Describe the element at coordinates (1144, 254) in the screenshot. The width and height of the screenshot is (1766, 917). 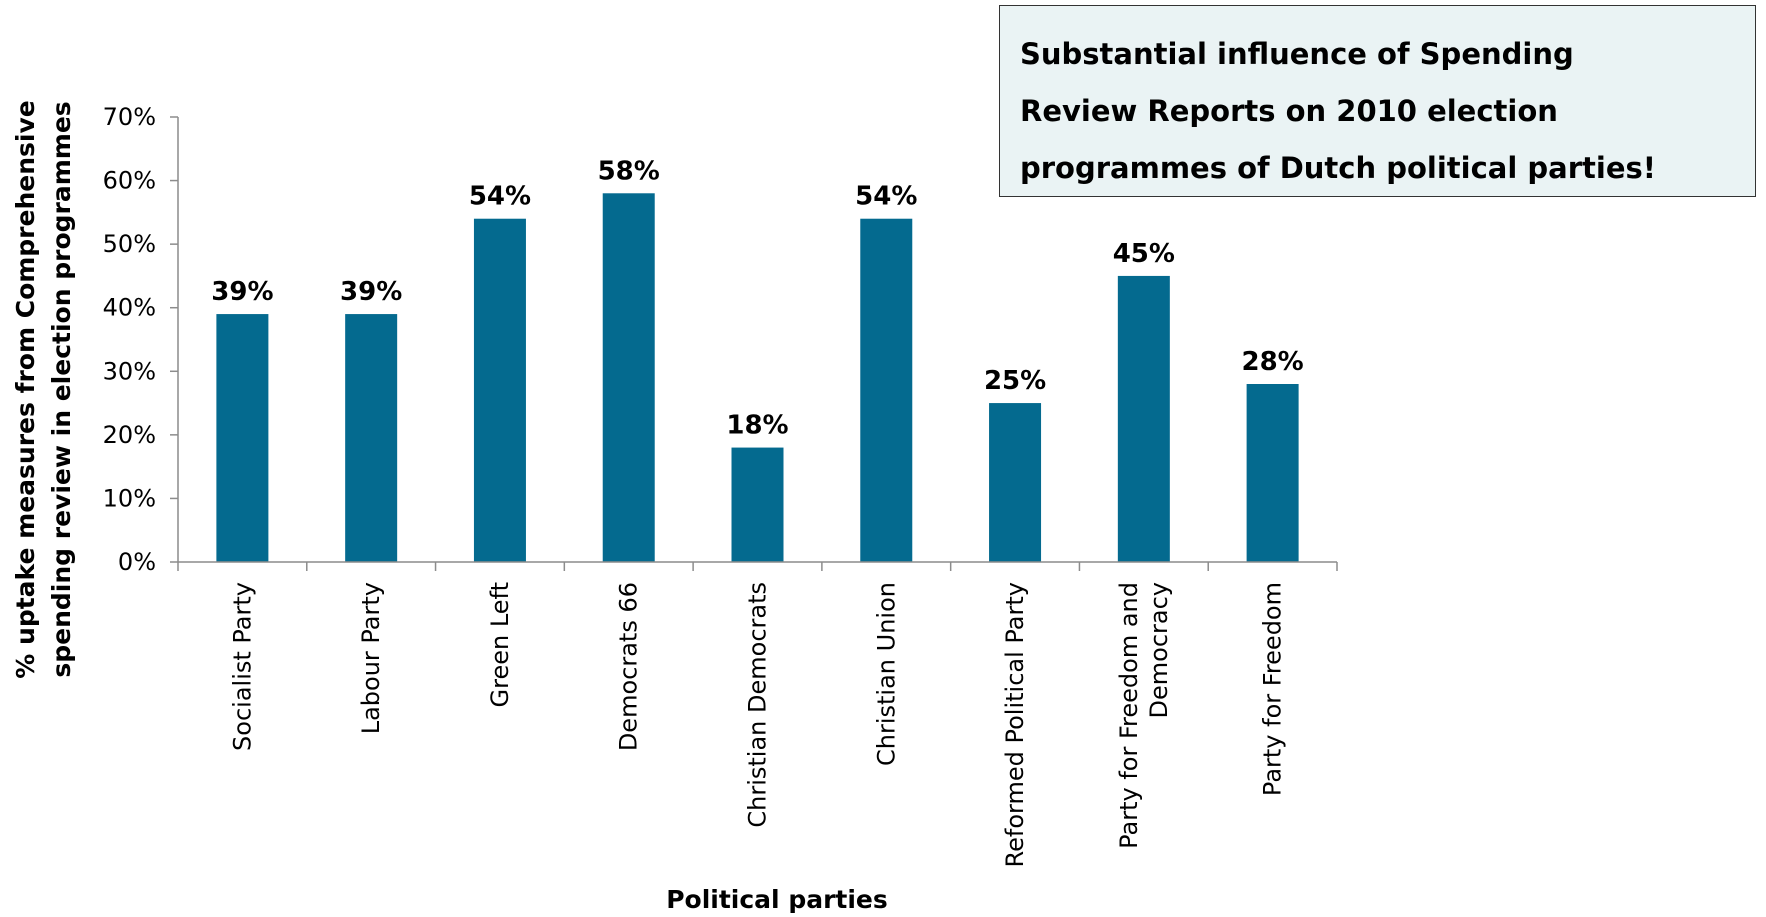
I see `data-label: 45%` at that location.